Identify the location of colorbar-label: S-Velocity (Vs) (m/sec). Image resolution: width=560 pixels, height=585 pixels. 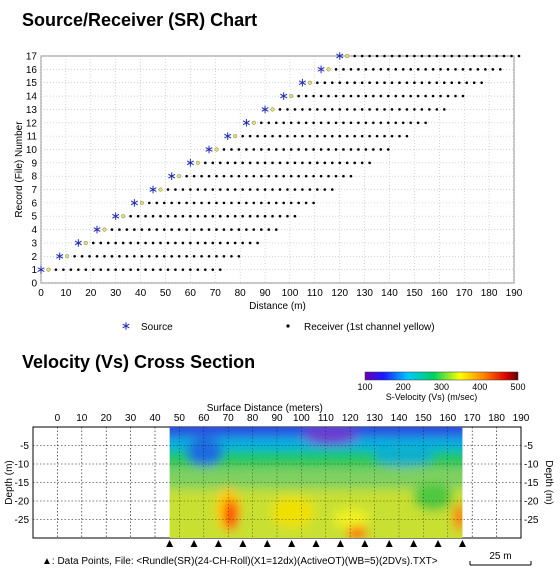
(432, 397).